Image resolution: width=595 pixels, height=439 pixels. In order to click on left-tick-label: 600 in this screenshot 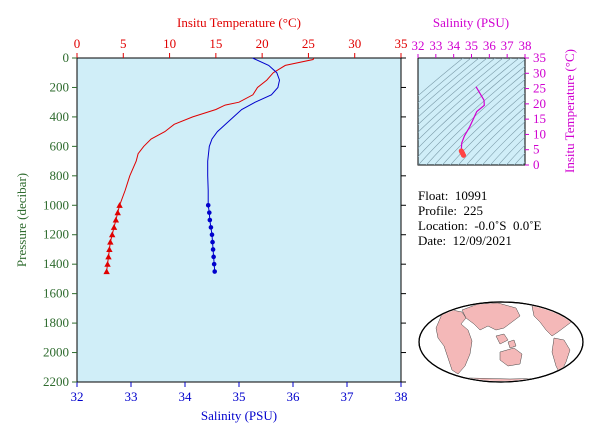, I will do `click(60, 145)`.